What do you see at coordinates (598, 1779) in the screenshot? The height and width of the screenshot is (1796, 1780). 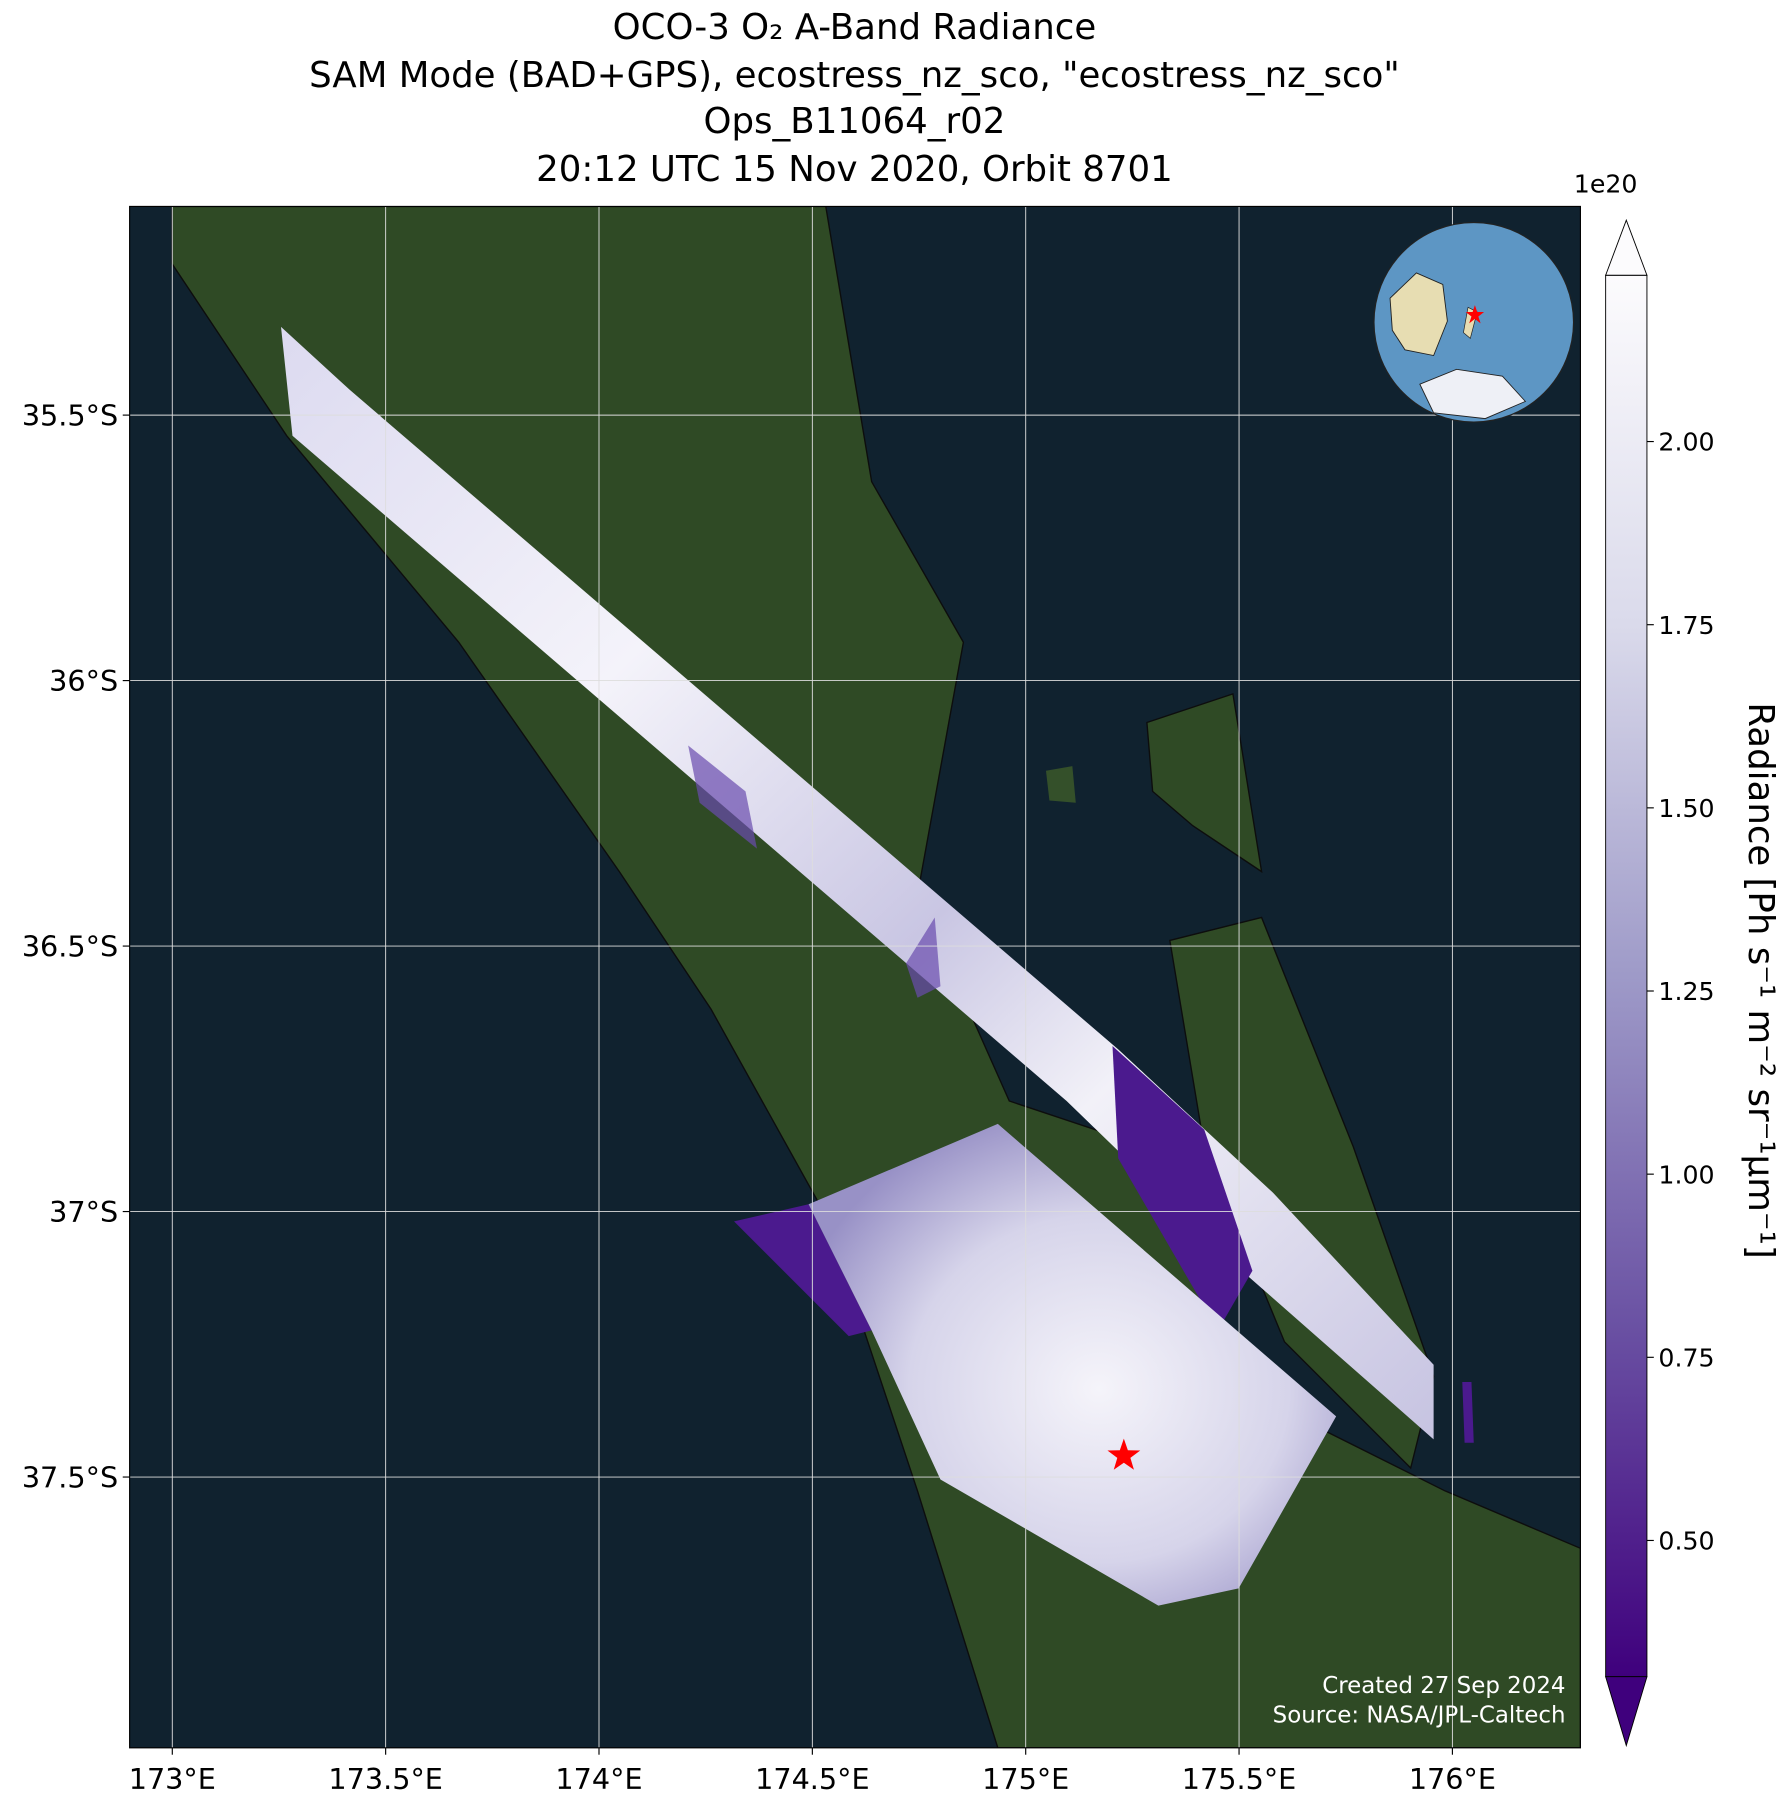 I see `x-tick-label: 174°E` at bounding box center [598, 1779].